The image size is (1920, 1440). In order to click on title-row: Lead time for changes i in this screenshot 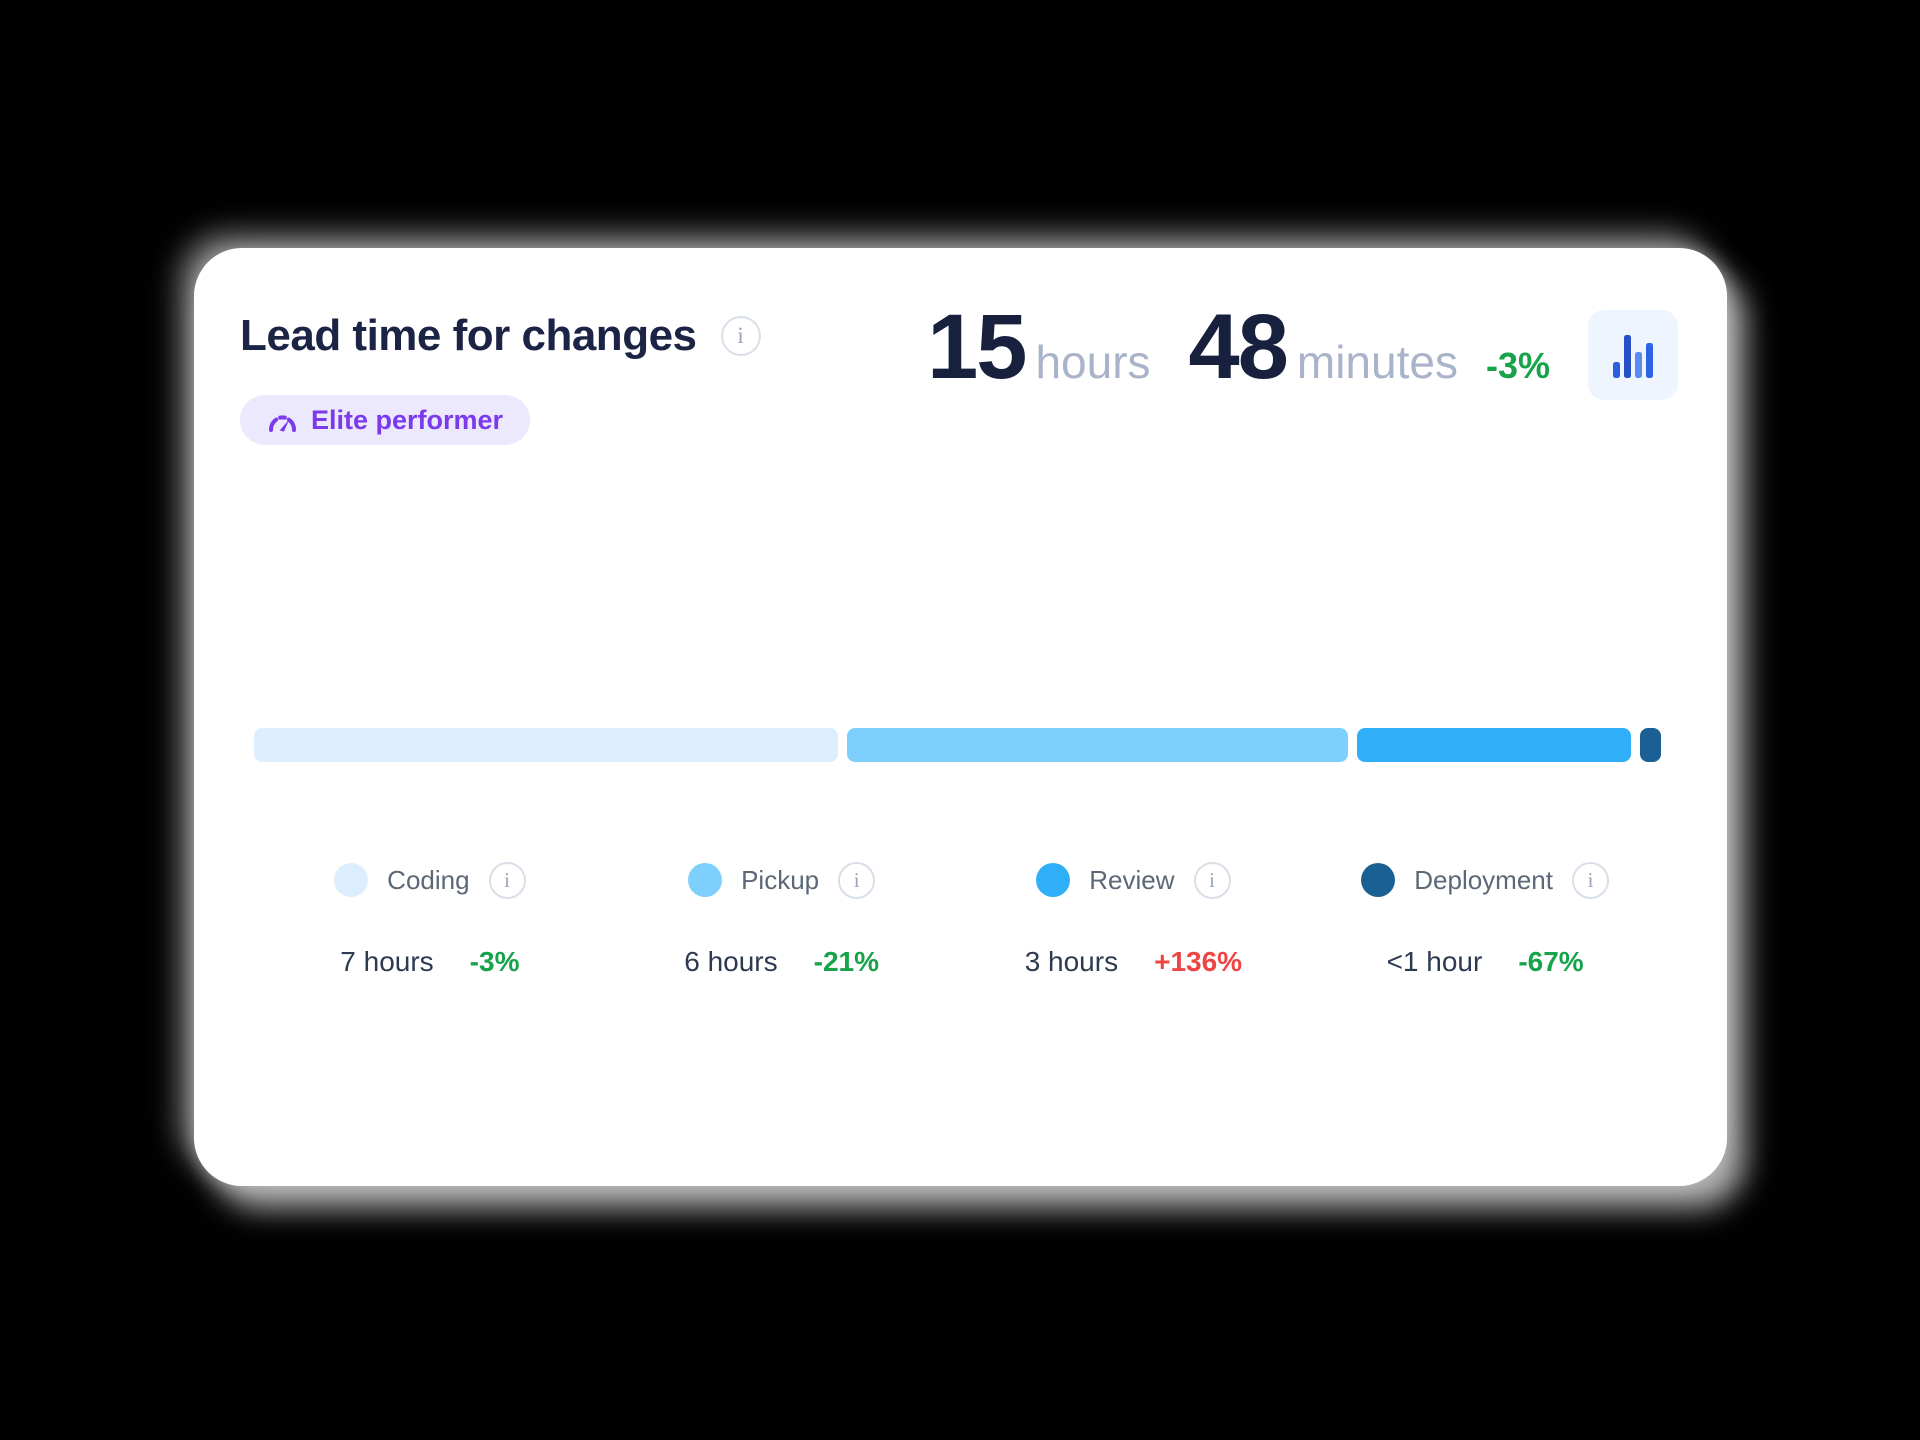, I will do `click(500, 335)`.